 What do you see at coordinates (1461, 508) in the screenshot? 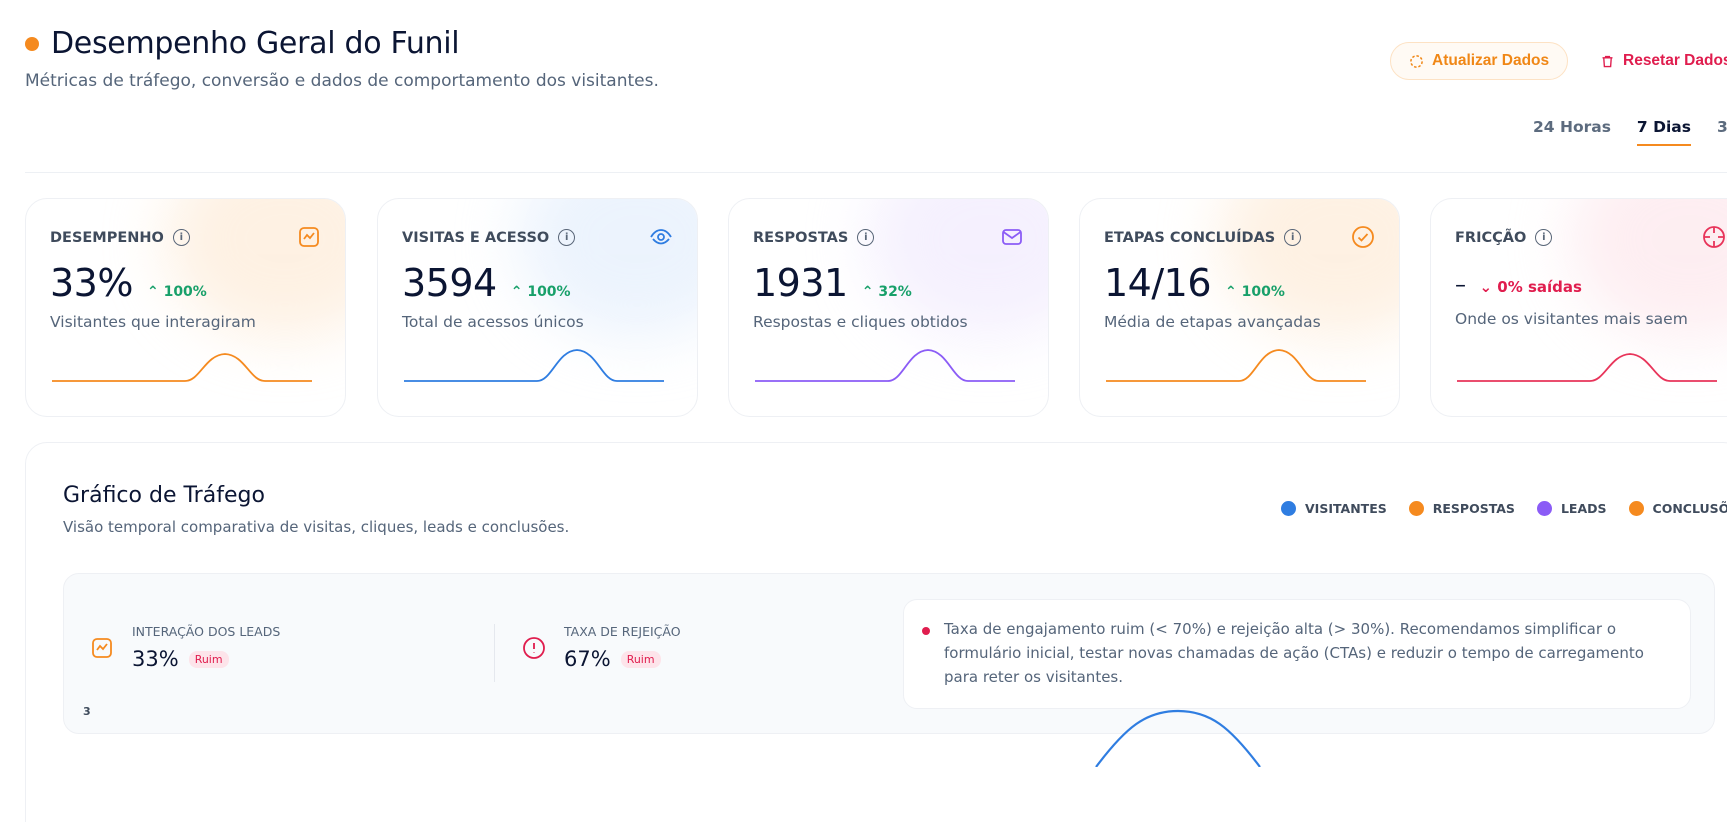
I see `legend-item-responses: RESPOSTAS` at bounding box center [1461, 508].